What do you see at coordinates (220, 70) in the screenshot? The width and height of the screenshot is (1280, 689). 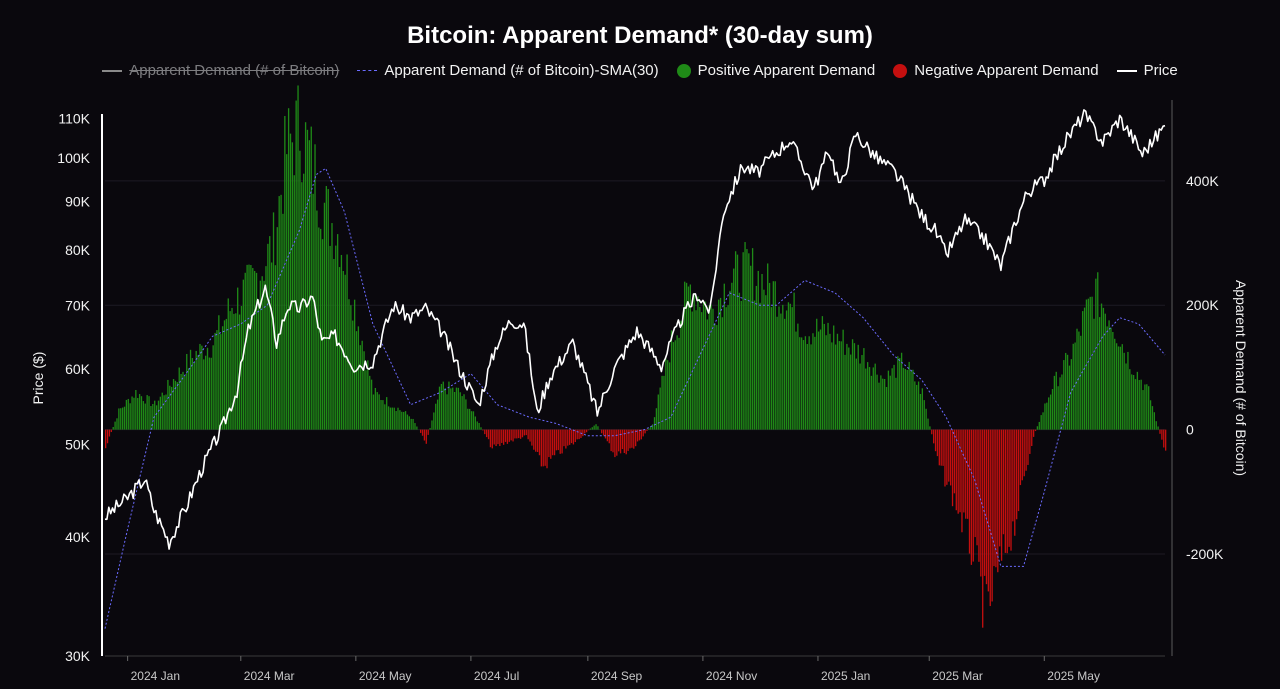 I see `legend-item-apparent-demand: Apparent Demand (# of Bitcoin)` at bounding box center [220, 70].